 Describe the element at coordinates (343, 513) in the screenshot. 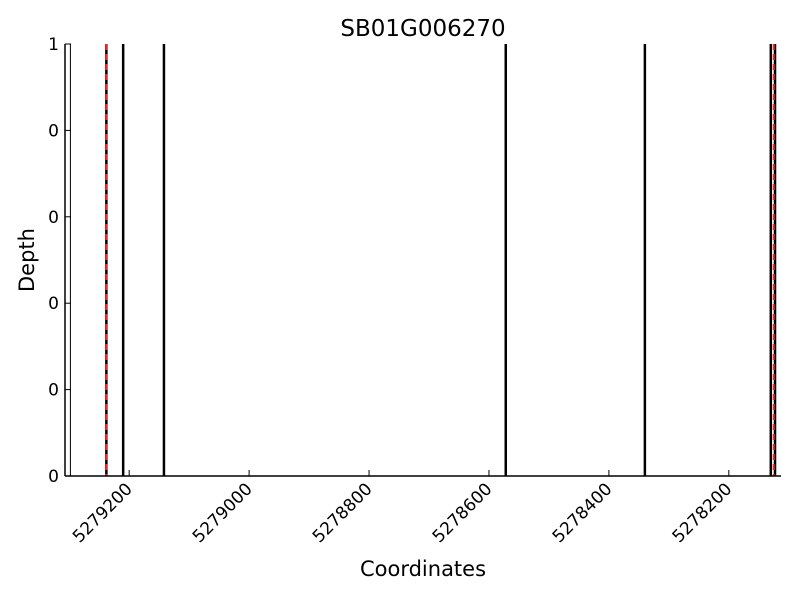

I see `x-tick-label: 5278800` at that location.